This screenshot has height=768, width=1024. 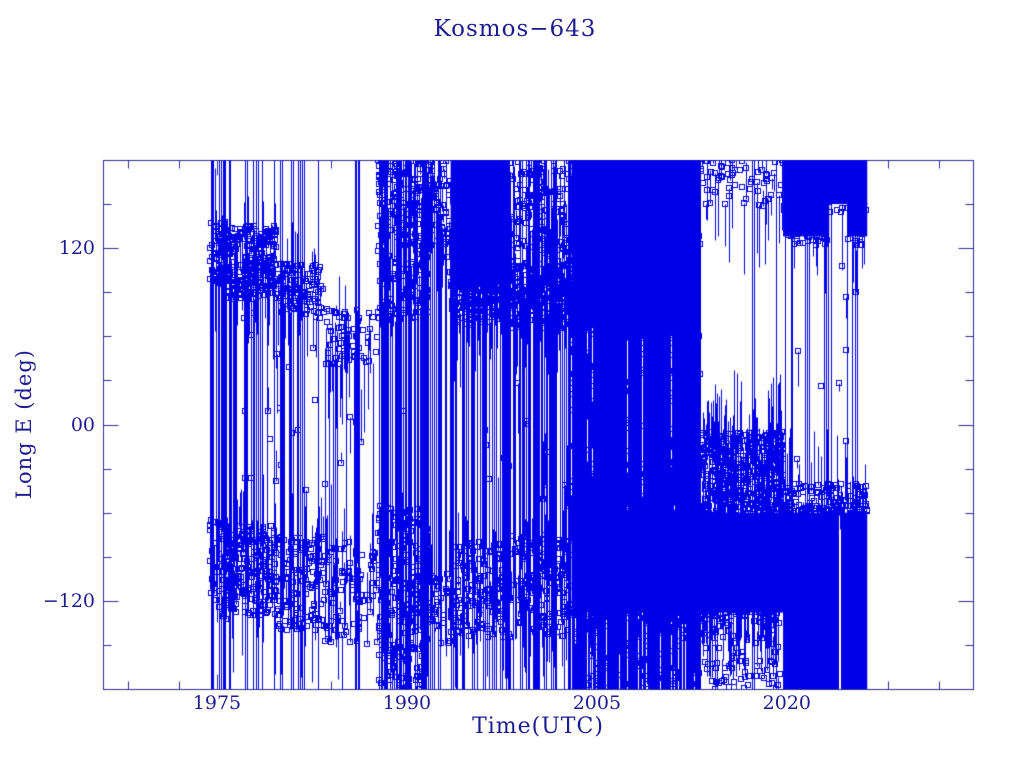 I want to click on x-tick-label: 2005, so click(x=597, y=703).